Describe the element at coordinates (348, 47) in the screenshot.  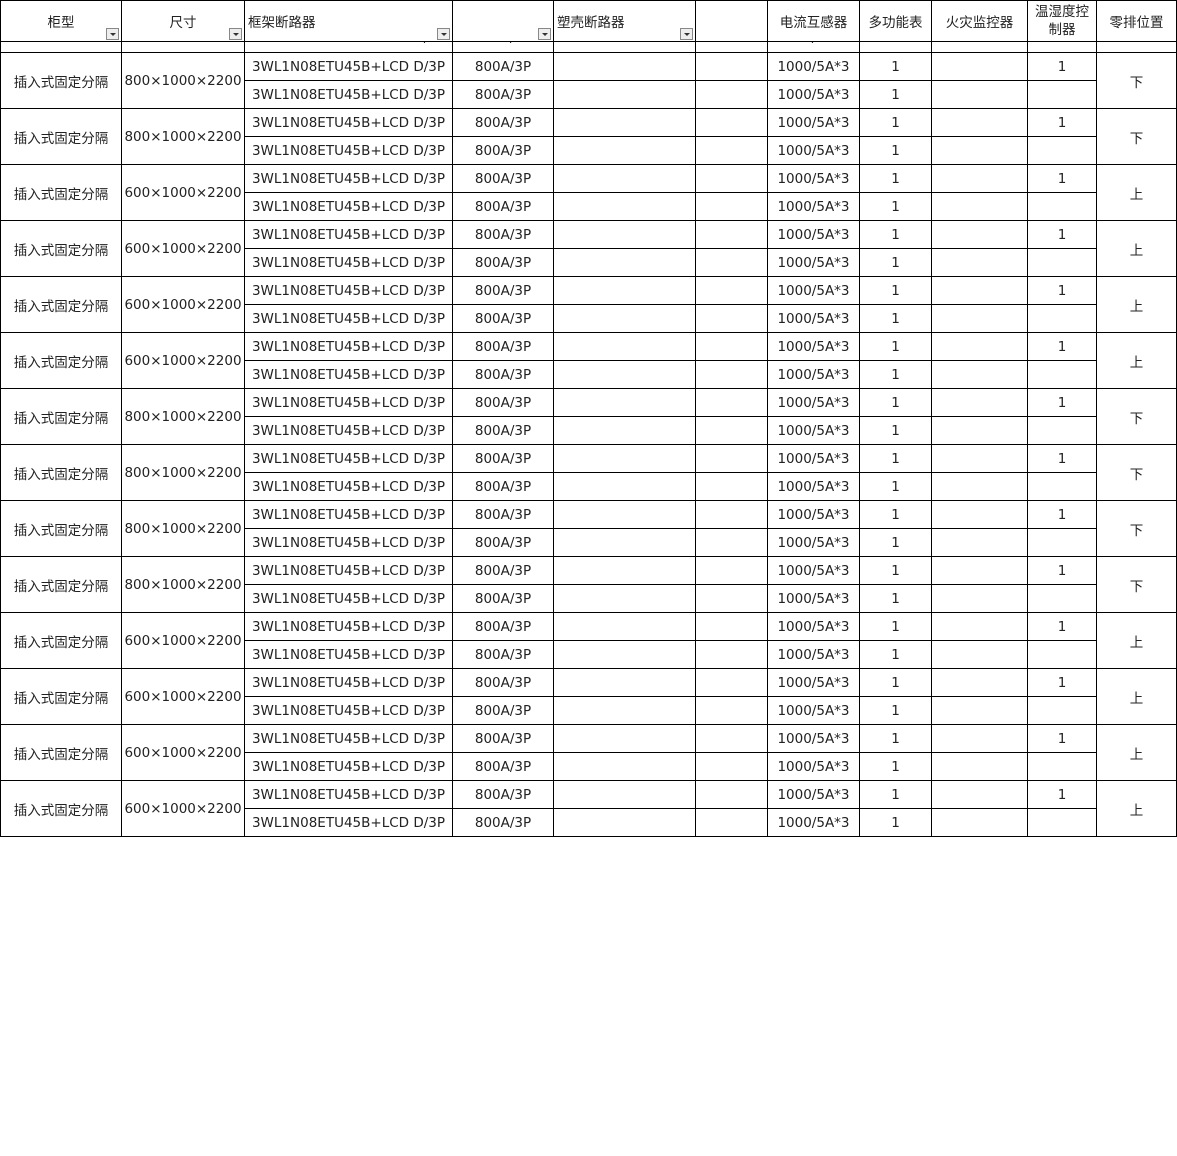
I see `cell: 3WL1N08ETU45B+LCD D/3P` at that location.